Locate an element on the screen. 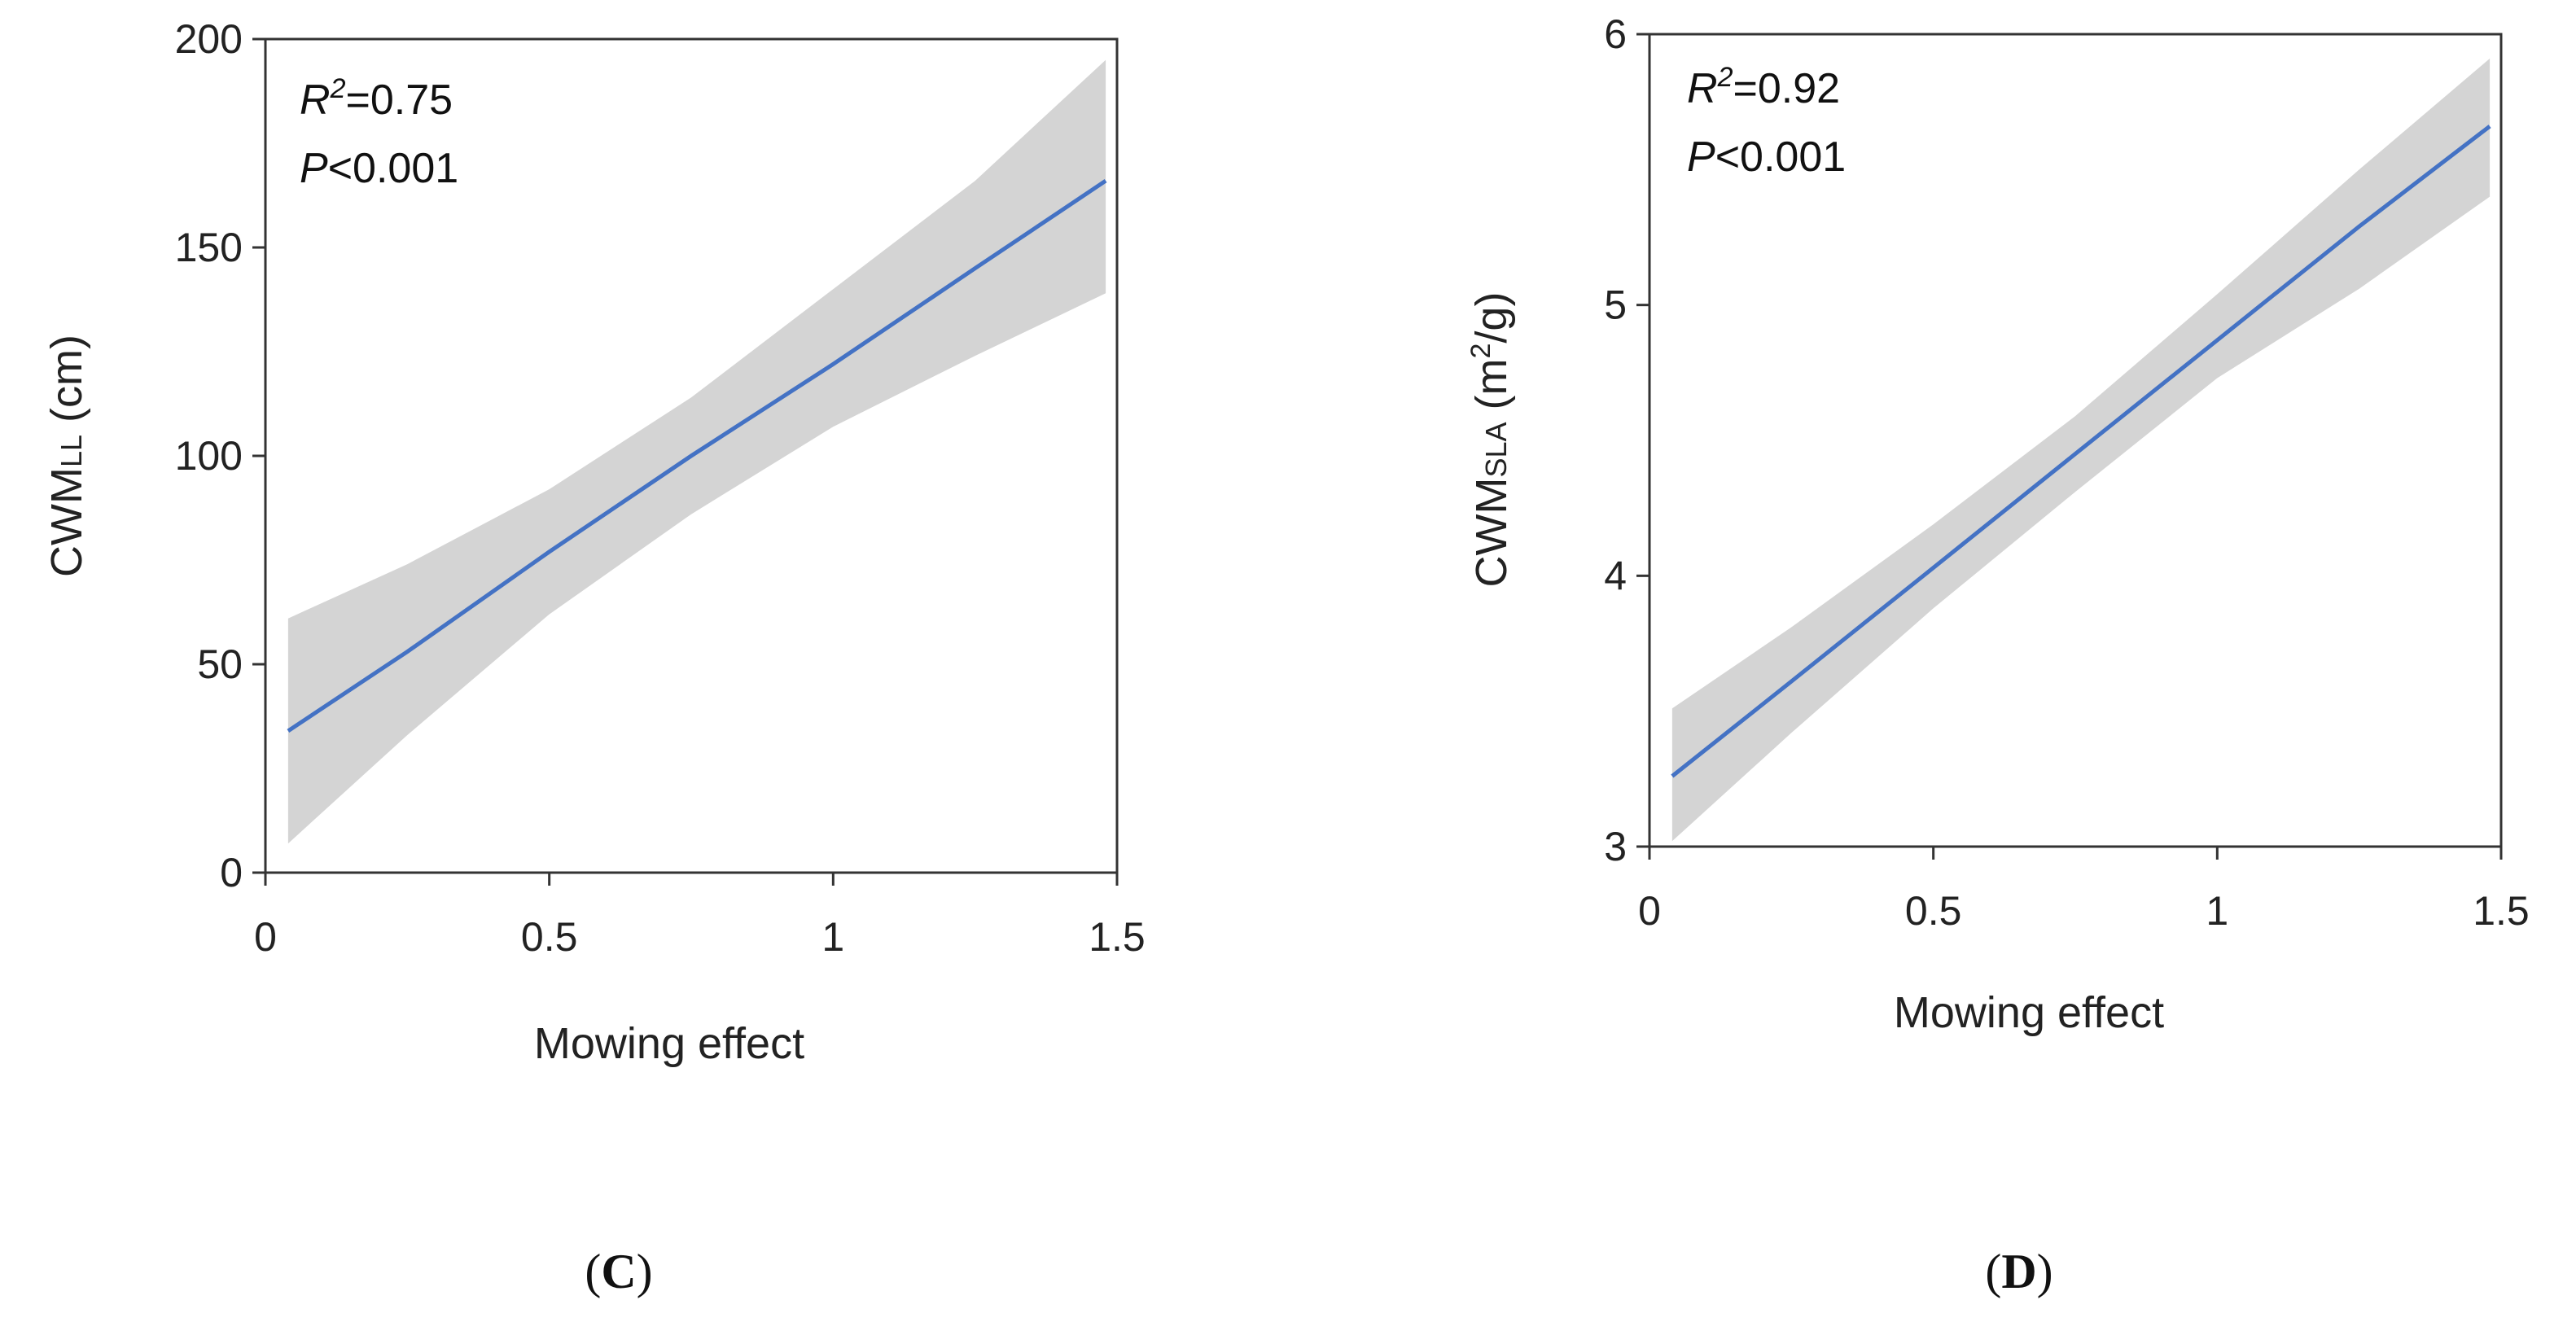  y-tick-label: 6 is located at coordinates (1615, 34).